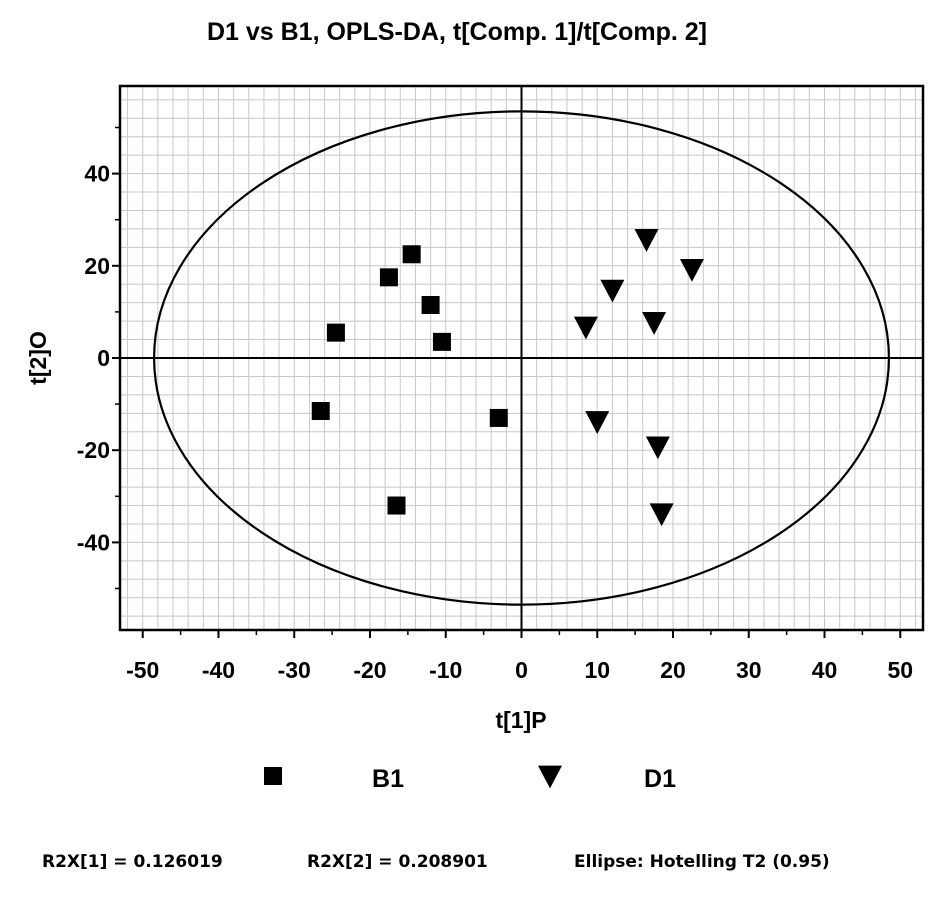 The width and height of the screenshot is (945, 897). What do you see at coordinates (388, 779) in the screenshot?
I see `legend-label-B1: B1` at bounding box center [388, 779].